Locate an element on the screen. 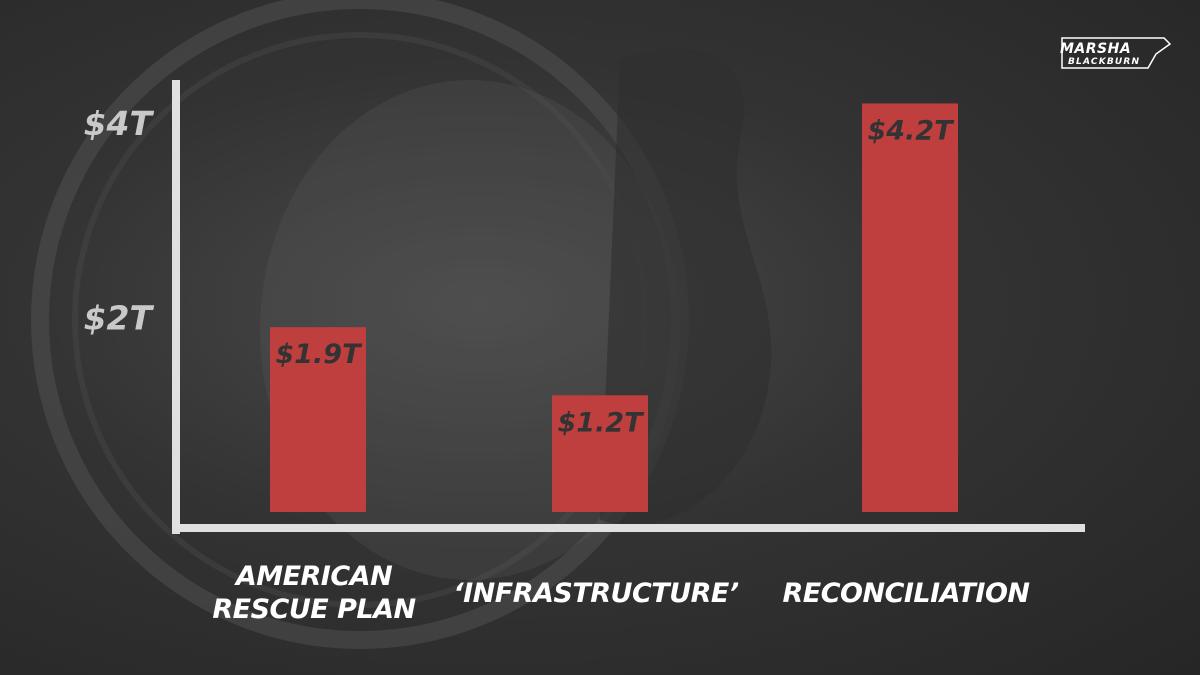 This screenshot has width=1200, height=675. y-tick-label: $2T is located at coordinates (119, 317).